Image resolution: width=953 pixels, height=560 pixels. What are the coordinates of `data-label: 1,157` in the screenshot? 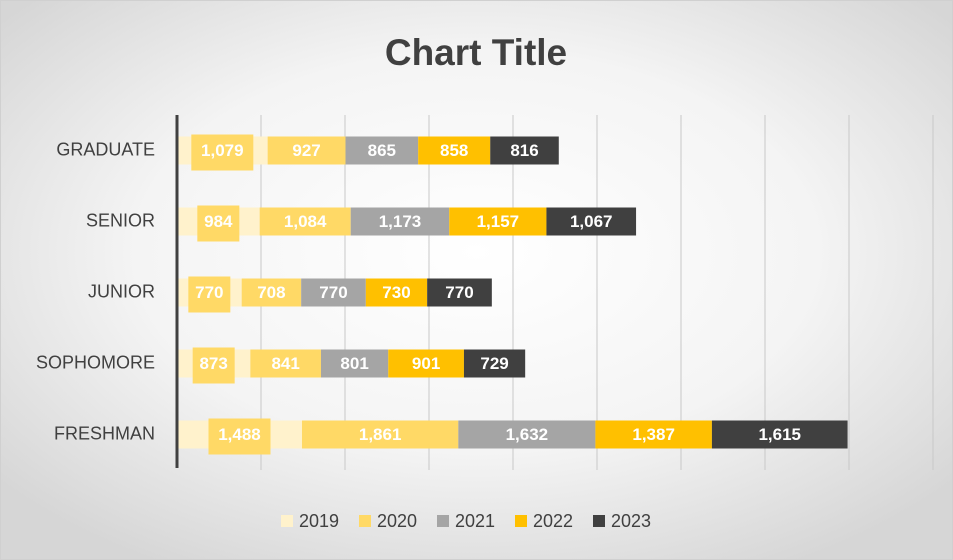 It's located at (498, 221).